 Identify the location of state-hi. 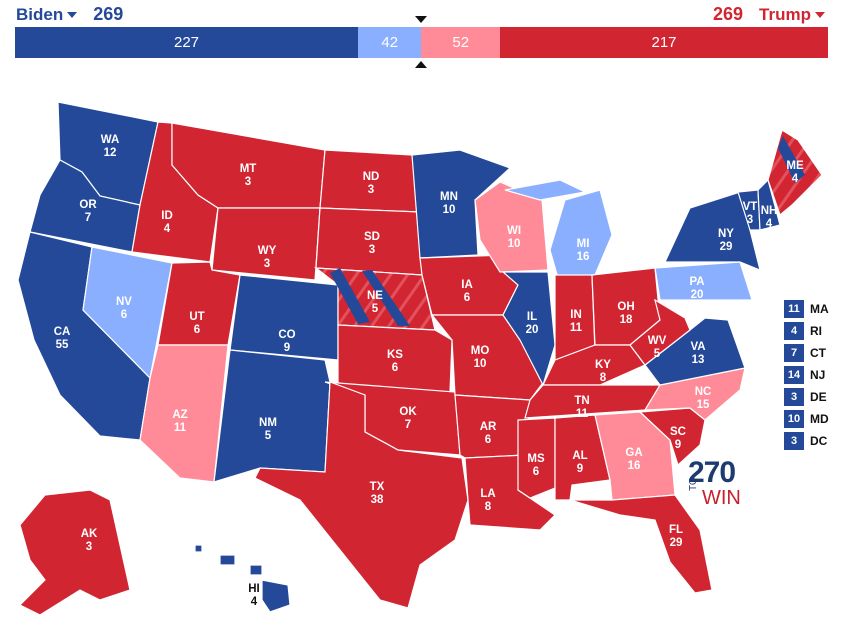
(242, 578).